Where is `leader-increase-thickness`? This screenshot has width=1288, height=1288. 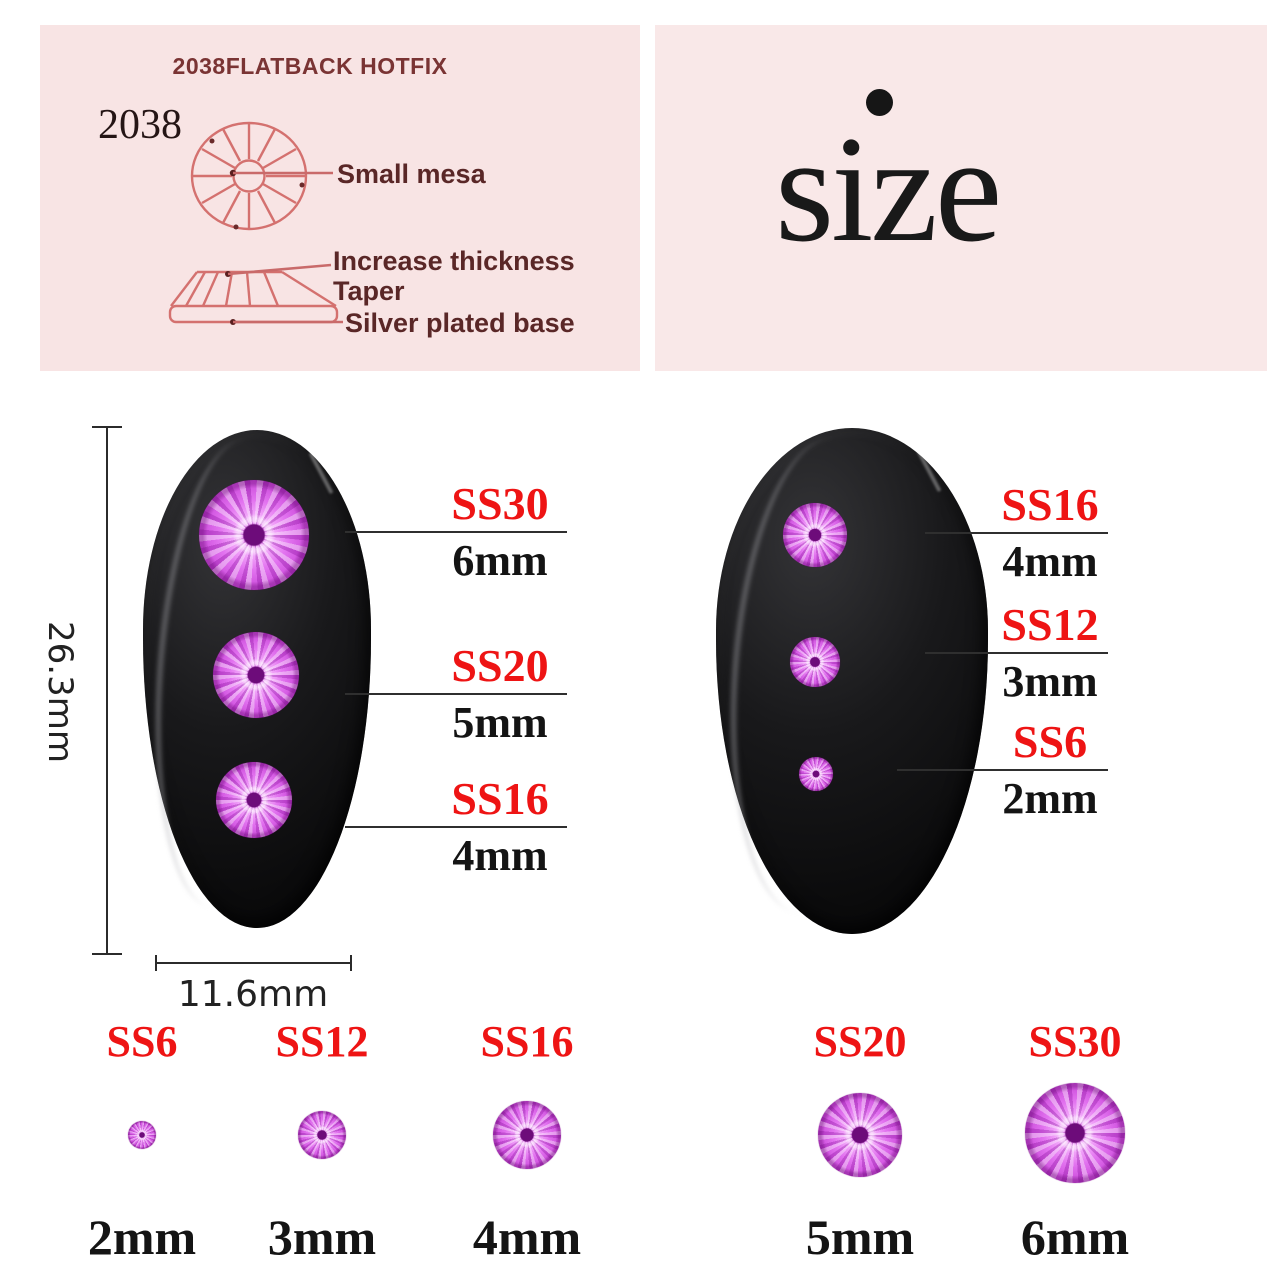
leader-increase-thickness is located at coordinates (278, 270).